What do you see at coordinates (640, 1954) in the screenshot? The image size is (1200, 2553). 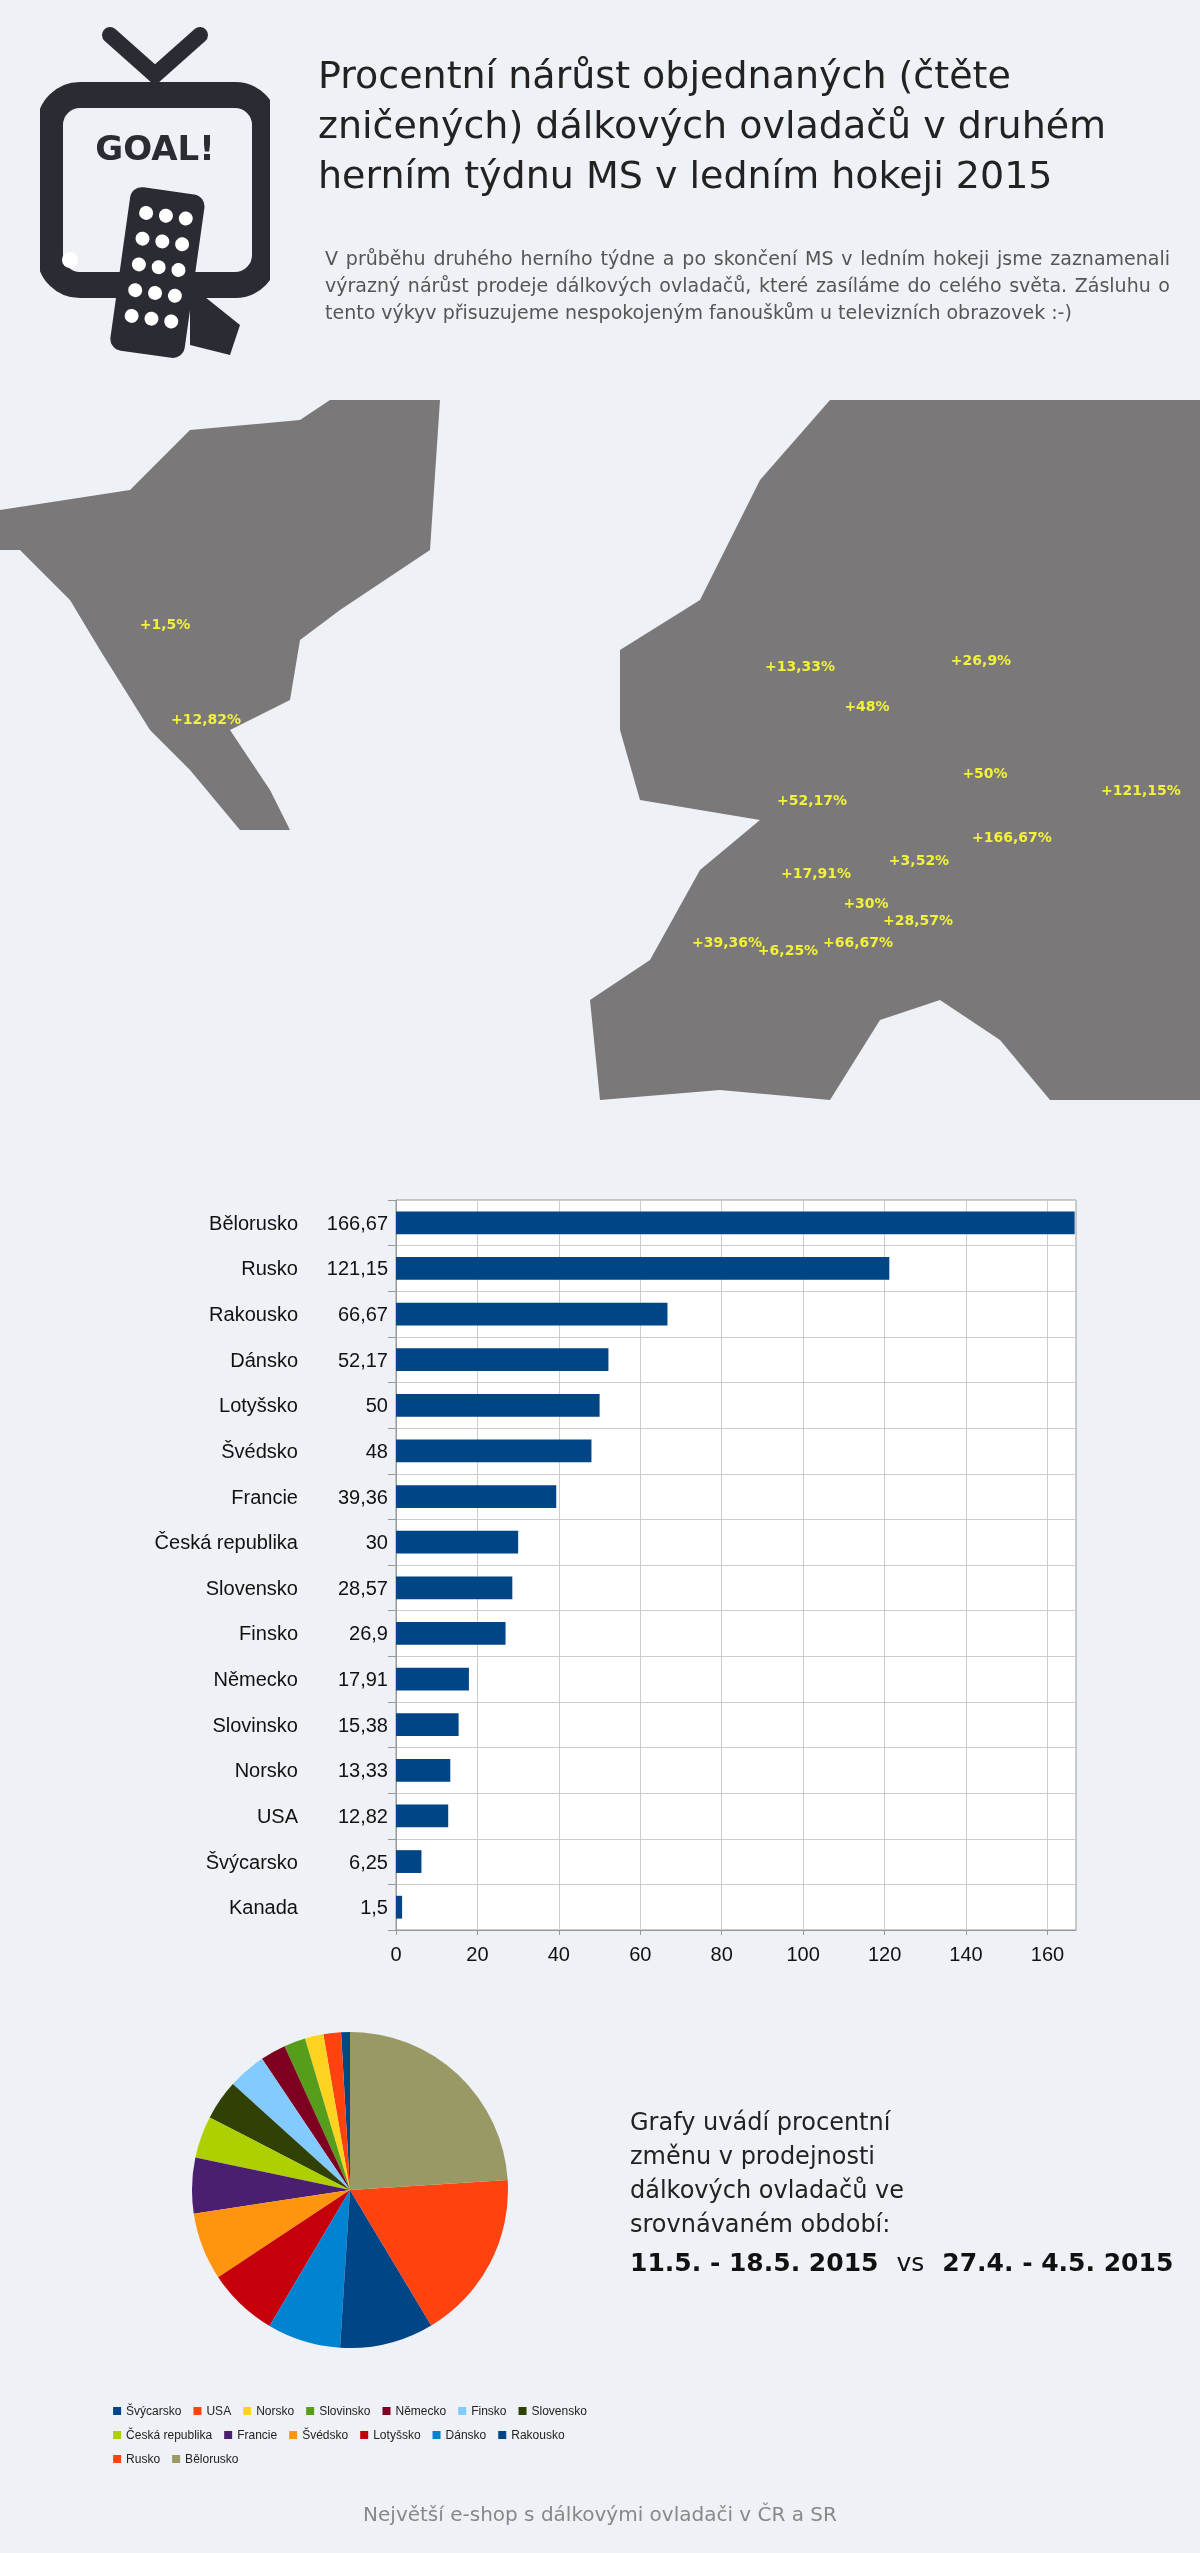 I see `x-tick-label: 60` at bounding box center [640, 1954].